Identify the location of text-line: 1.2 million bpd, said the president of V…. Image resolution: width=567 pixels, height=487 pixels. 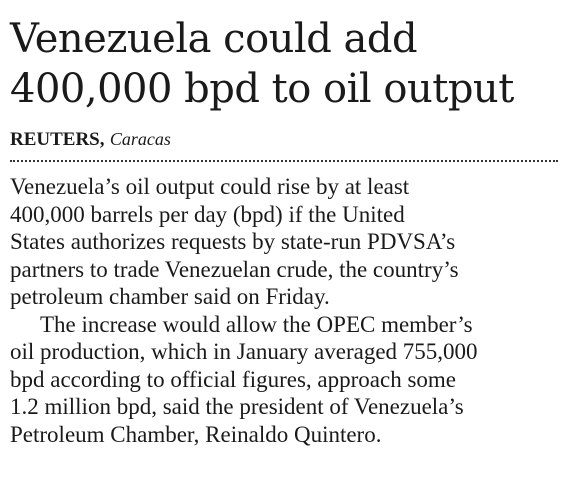
(237, 406).